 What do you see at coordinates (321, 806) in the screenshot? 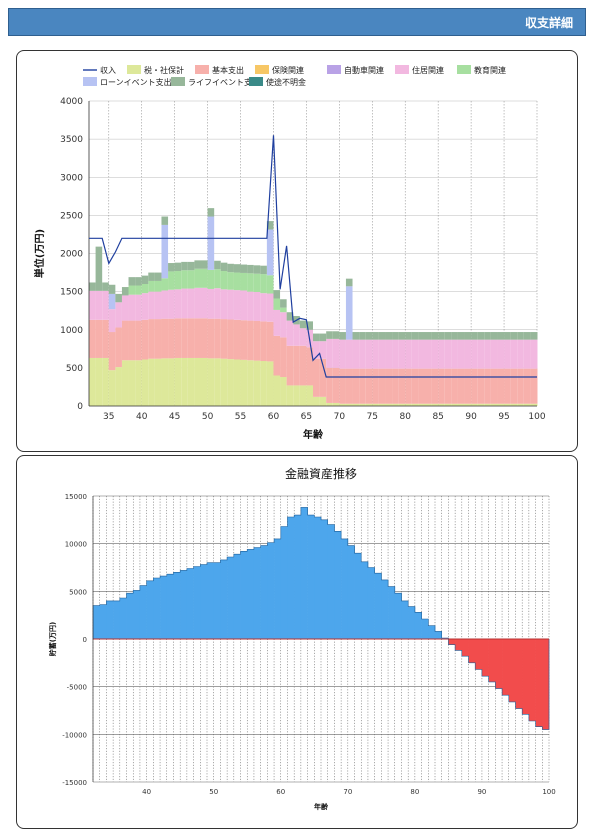
I see `x-axis-label: 年齢` at bounding box center [321, 806].